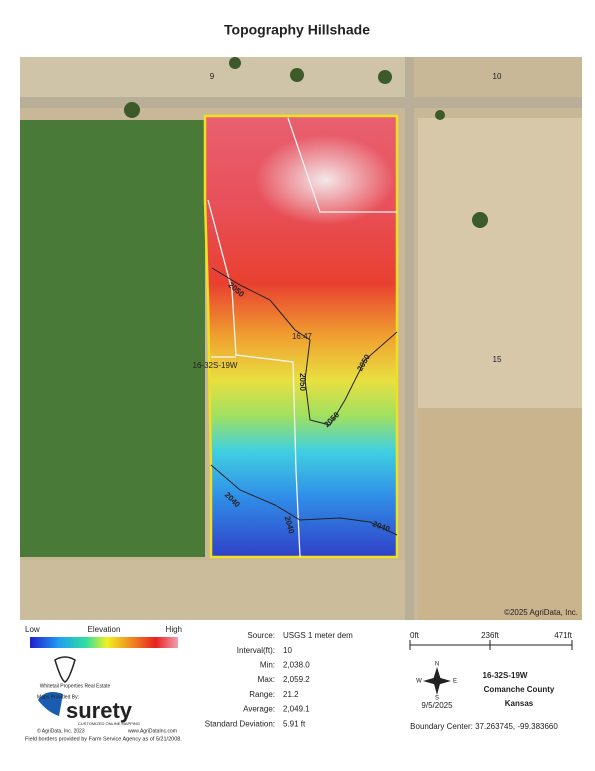  Describe the element at coordinates (262, 694) in the screenshot. I see `stat-label: Range:` at that location.